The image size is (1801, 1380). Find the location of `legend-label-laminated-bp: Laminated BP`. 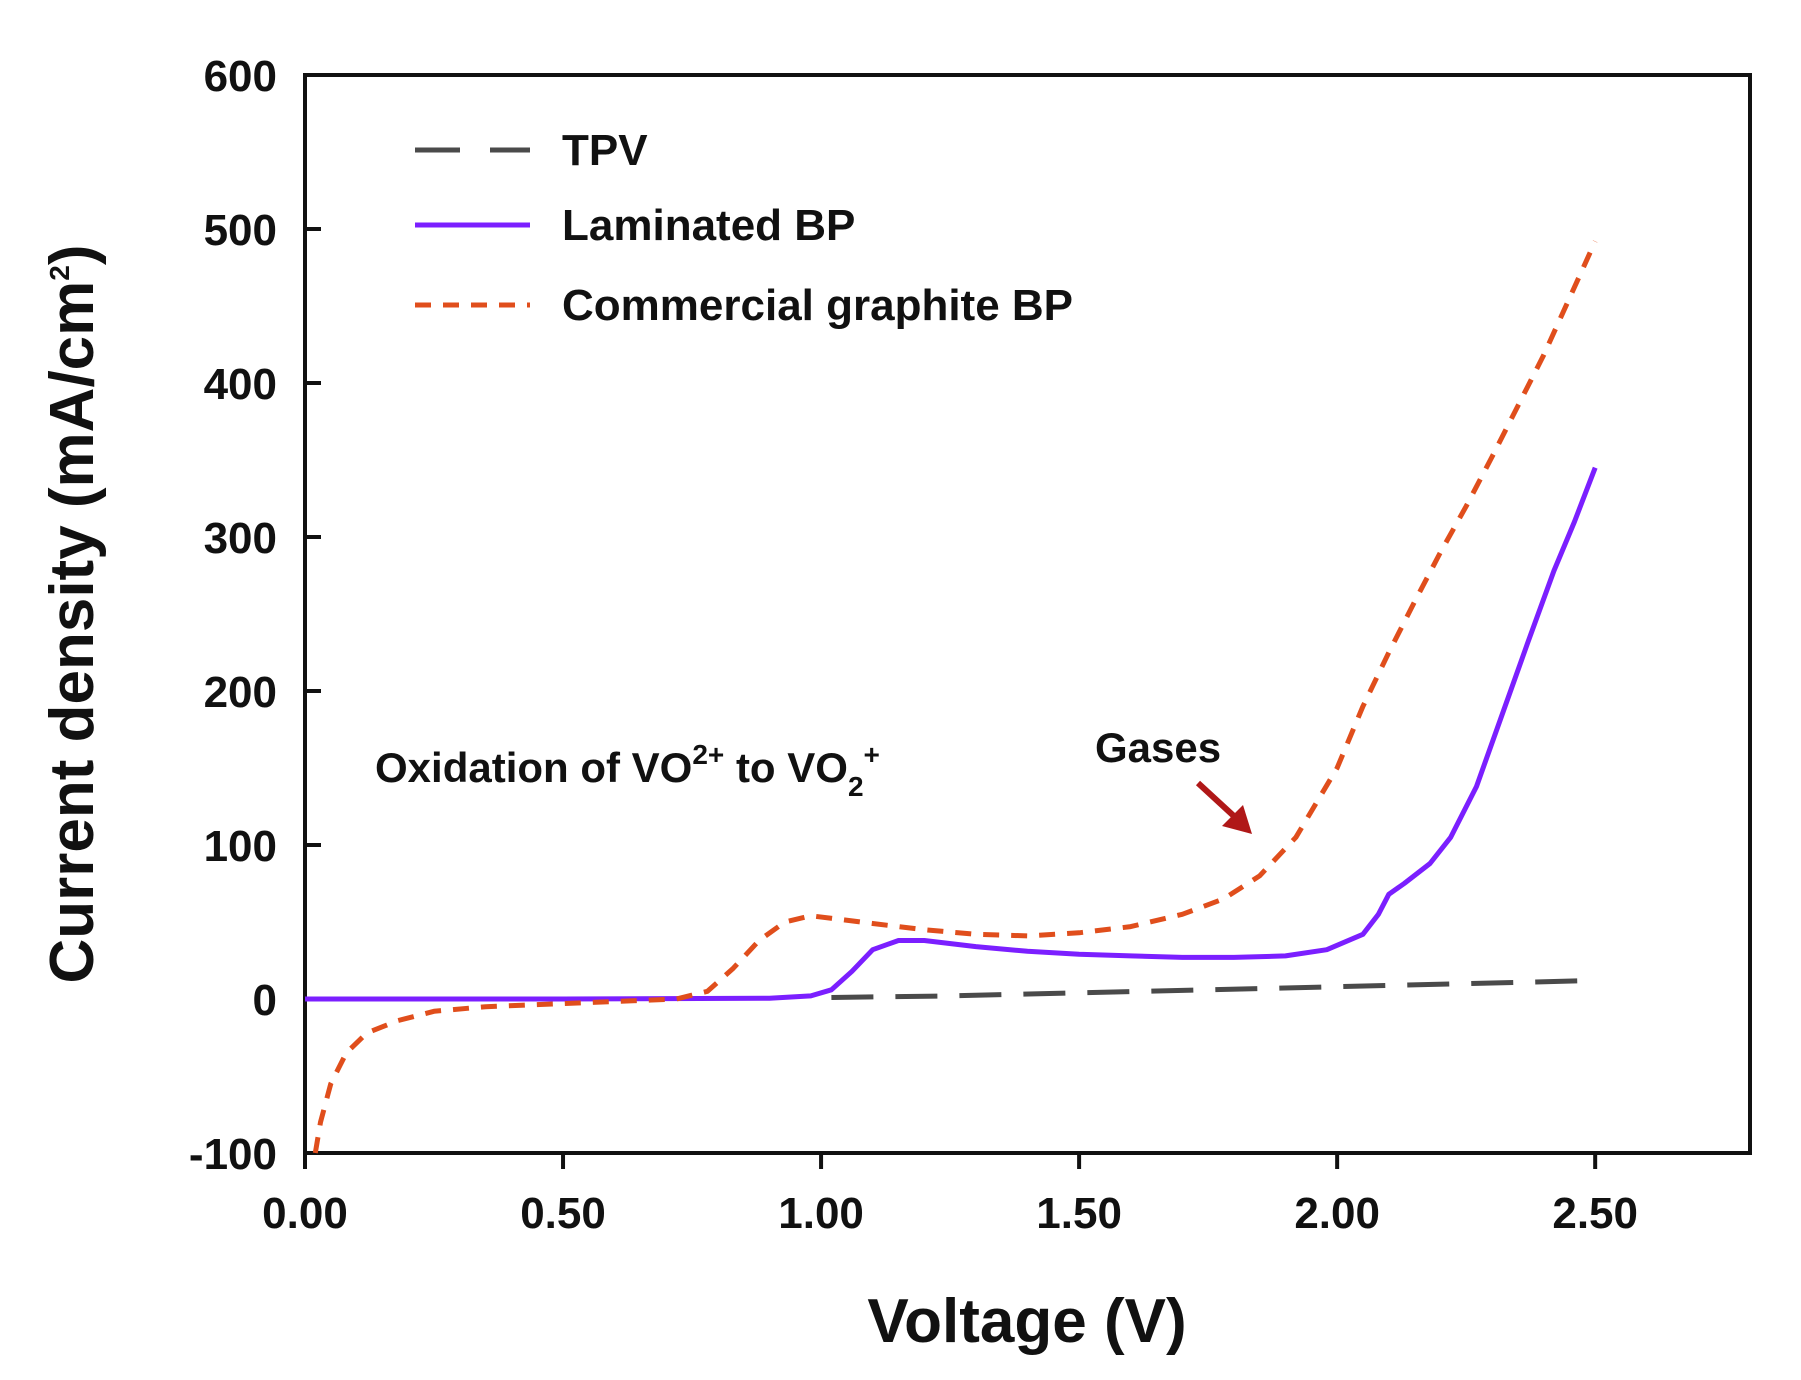

legend-label-laminated-bp: Laminated BP is located at coordinates (708, 225).